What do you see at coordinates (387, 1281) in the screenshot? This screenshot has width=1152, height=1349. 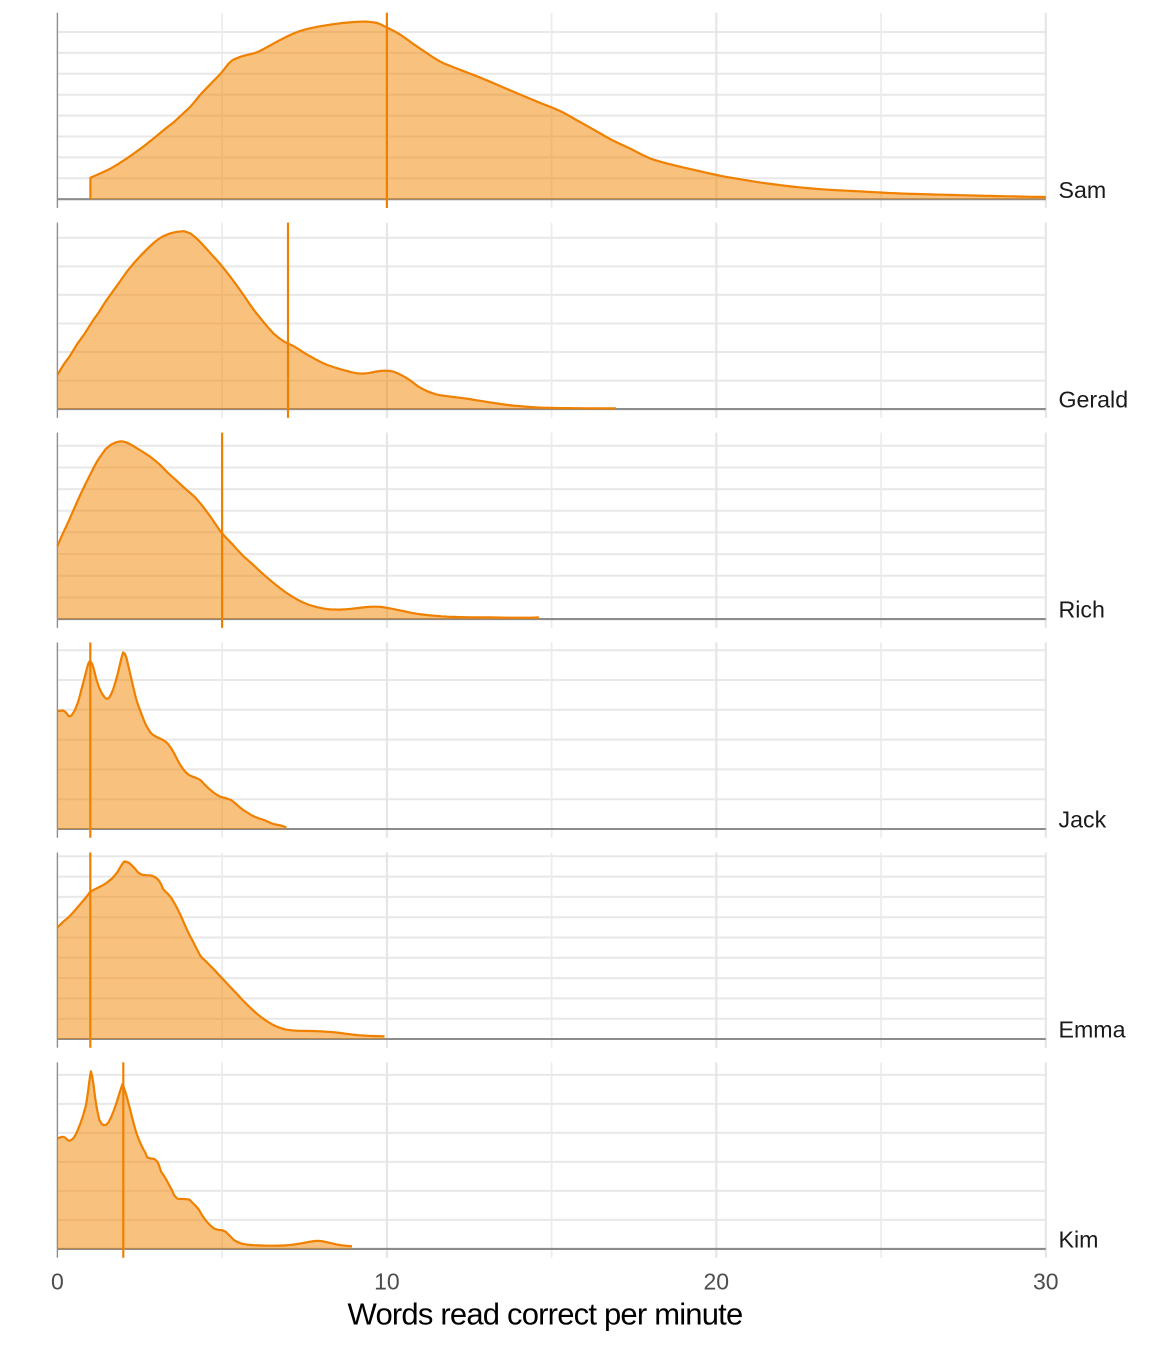 I see `svg-text: 10` at bounding box center [387, 1281].